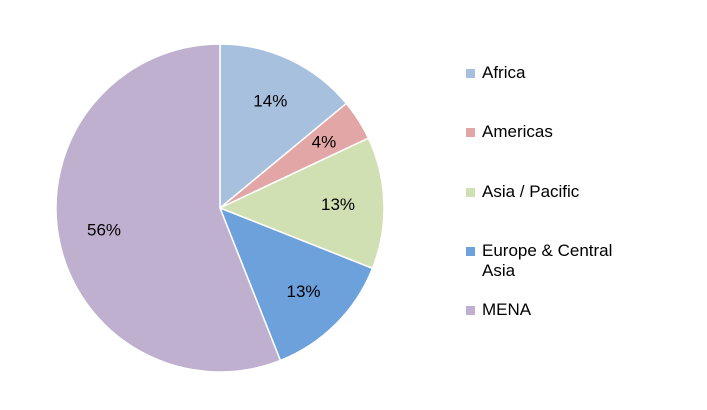  What do you see at coordinates (554, 310) in the screenshot?
I see `legend-item-mena: MENA` at bounding box center [554, 310].